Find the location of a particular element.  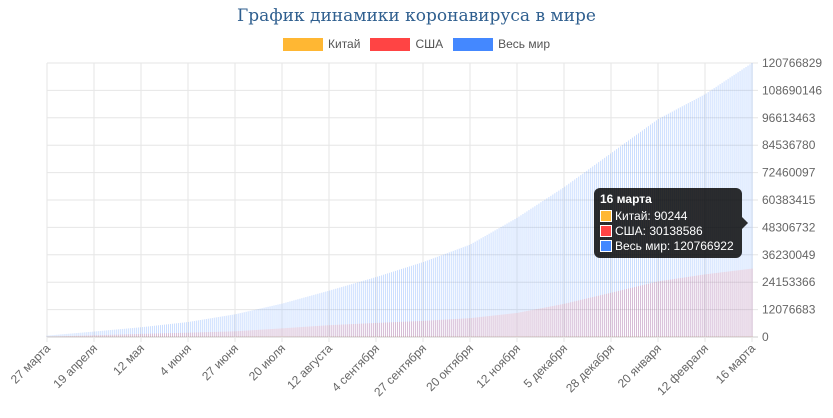

tooltip-label-world: Весь мир: 120766922 is located at coordinates (674, 246).